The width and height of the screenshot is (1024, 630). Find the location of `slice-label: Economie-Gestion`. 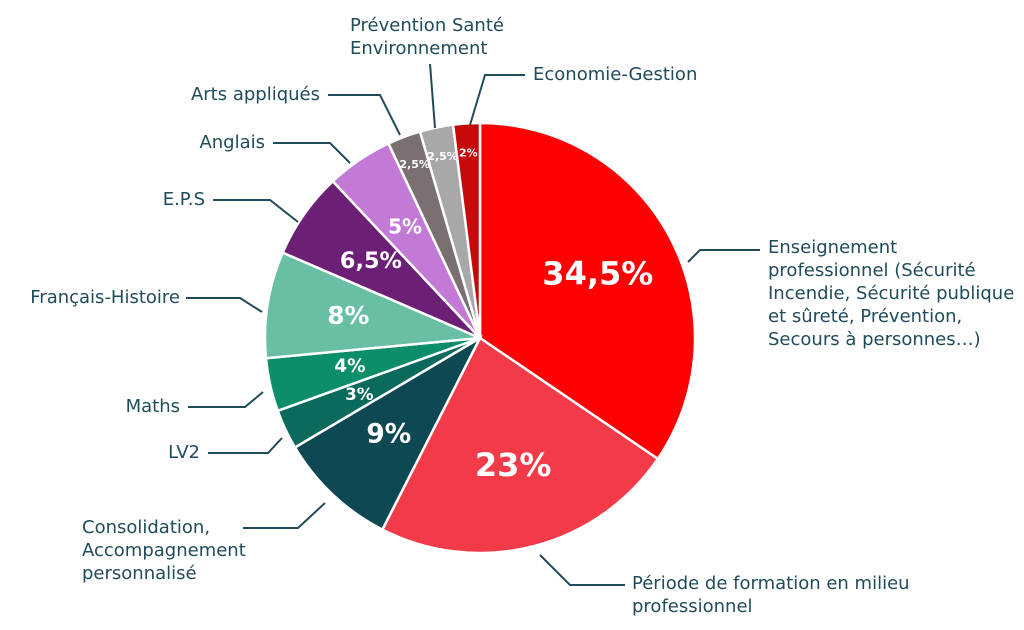

slice-label: Economie-Gestion is located at coordinates (615, 74).